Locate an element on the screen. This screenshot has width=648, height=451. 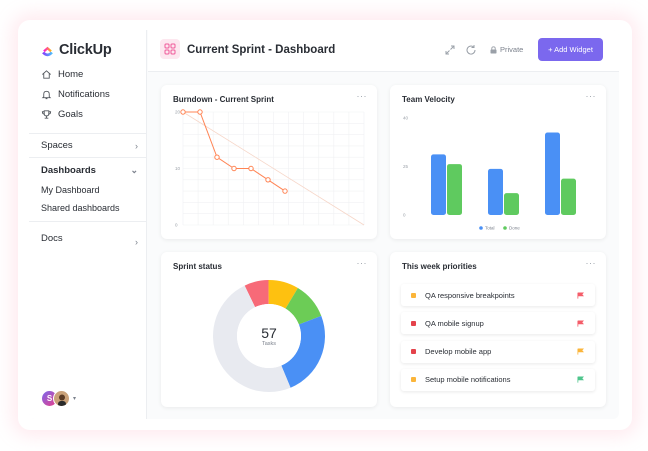
sidebar-item-goals: Goals is located at coordinates (62, 114).